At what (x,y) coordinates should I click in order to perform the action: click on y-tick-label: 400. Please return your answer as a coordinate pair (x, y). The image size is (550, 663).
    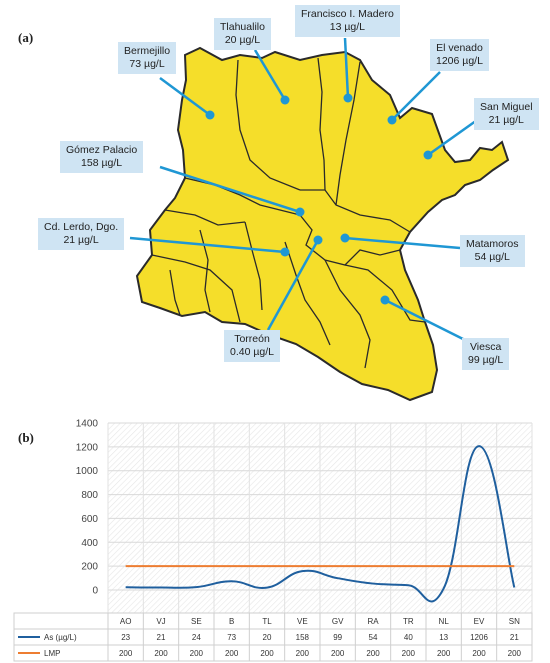
    Looking at the image, I should click on (89, 543).